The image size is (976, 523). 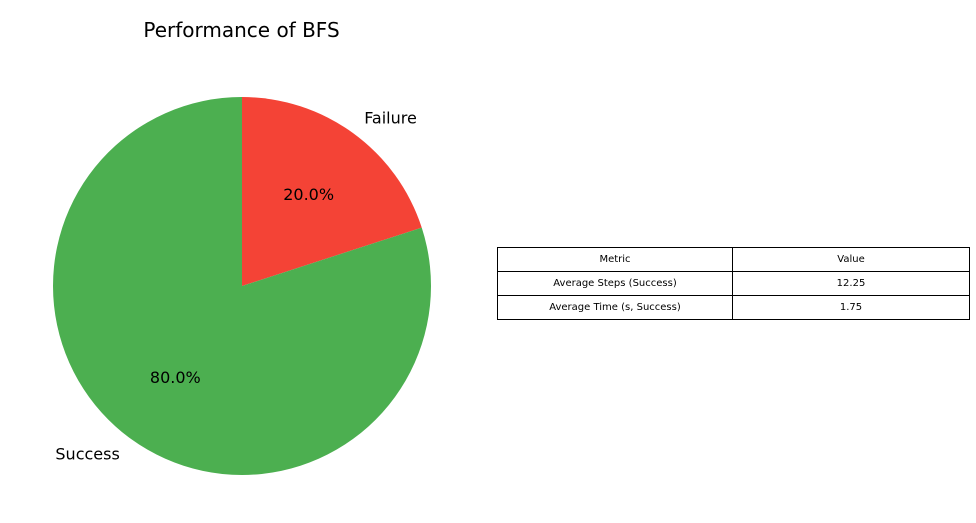 I want to click on pie-slice-failure, so click(x=332, y=191).